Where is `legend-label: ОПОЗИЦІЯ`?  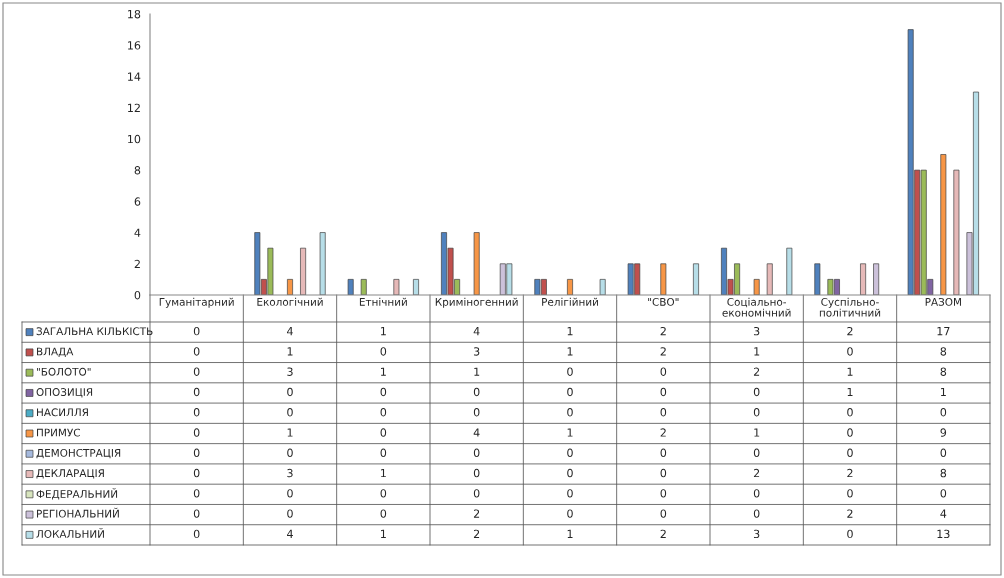
legend-label: ОПОЗИЦІЯ is located at coordinates (64, 393).